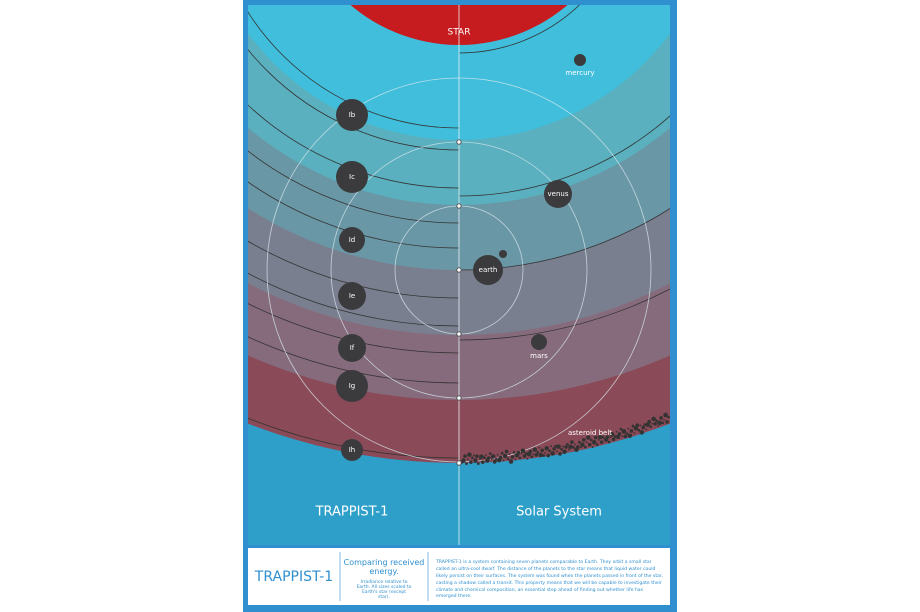  I want to click on footer-subtitle: Comparing received energy., so click(384, 567).